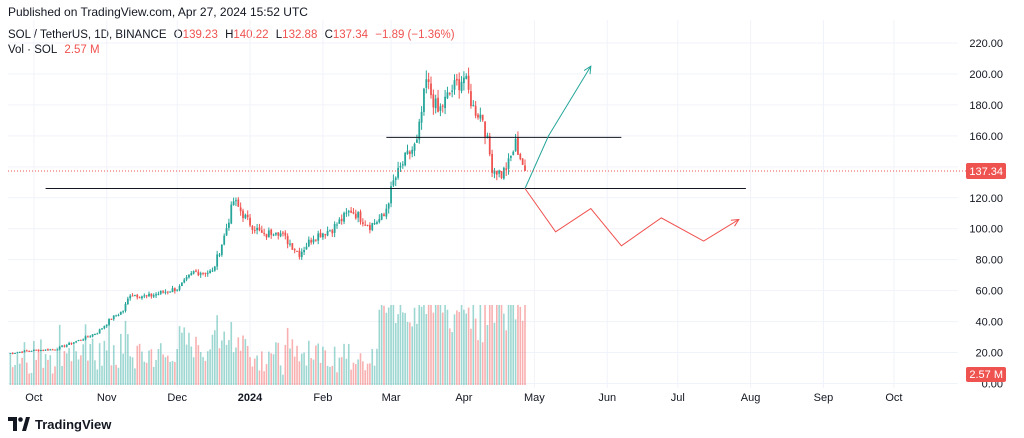 The width and height of the screenshot is (1024, 438). What do you see at coordinates (989, 354) in the screenshot?
I see `y-tick-label: 20.00` at bounding box center [989, 354].